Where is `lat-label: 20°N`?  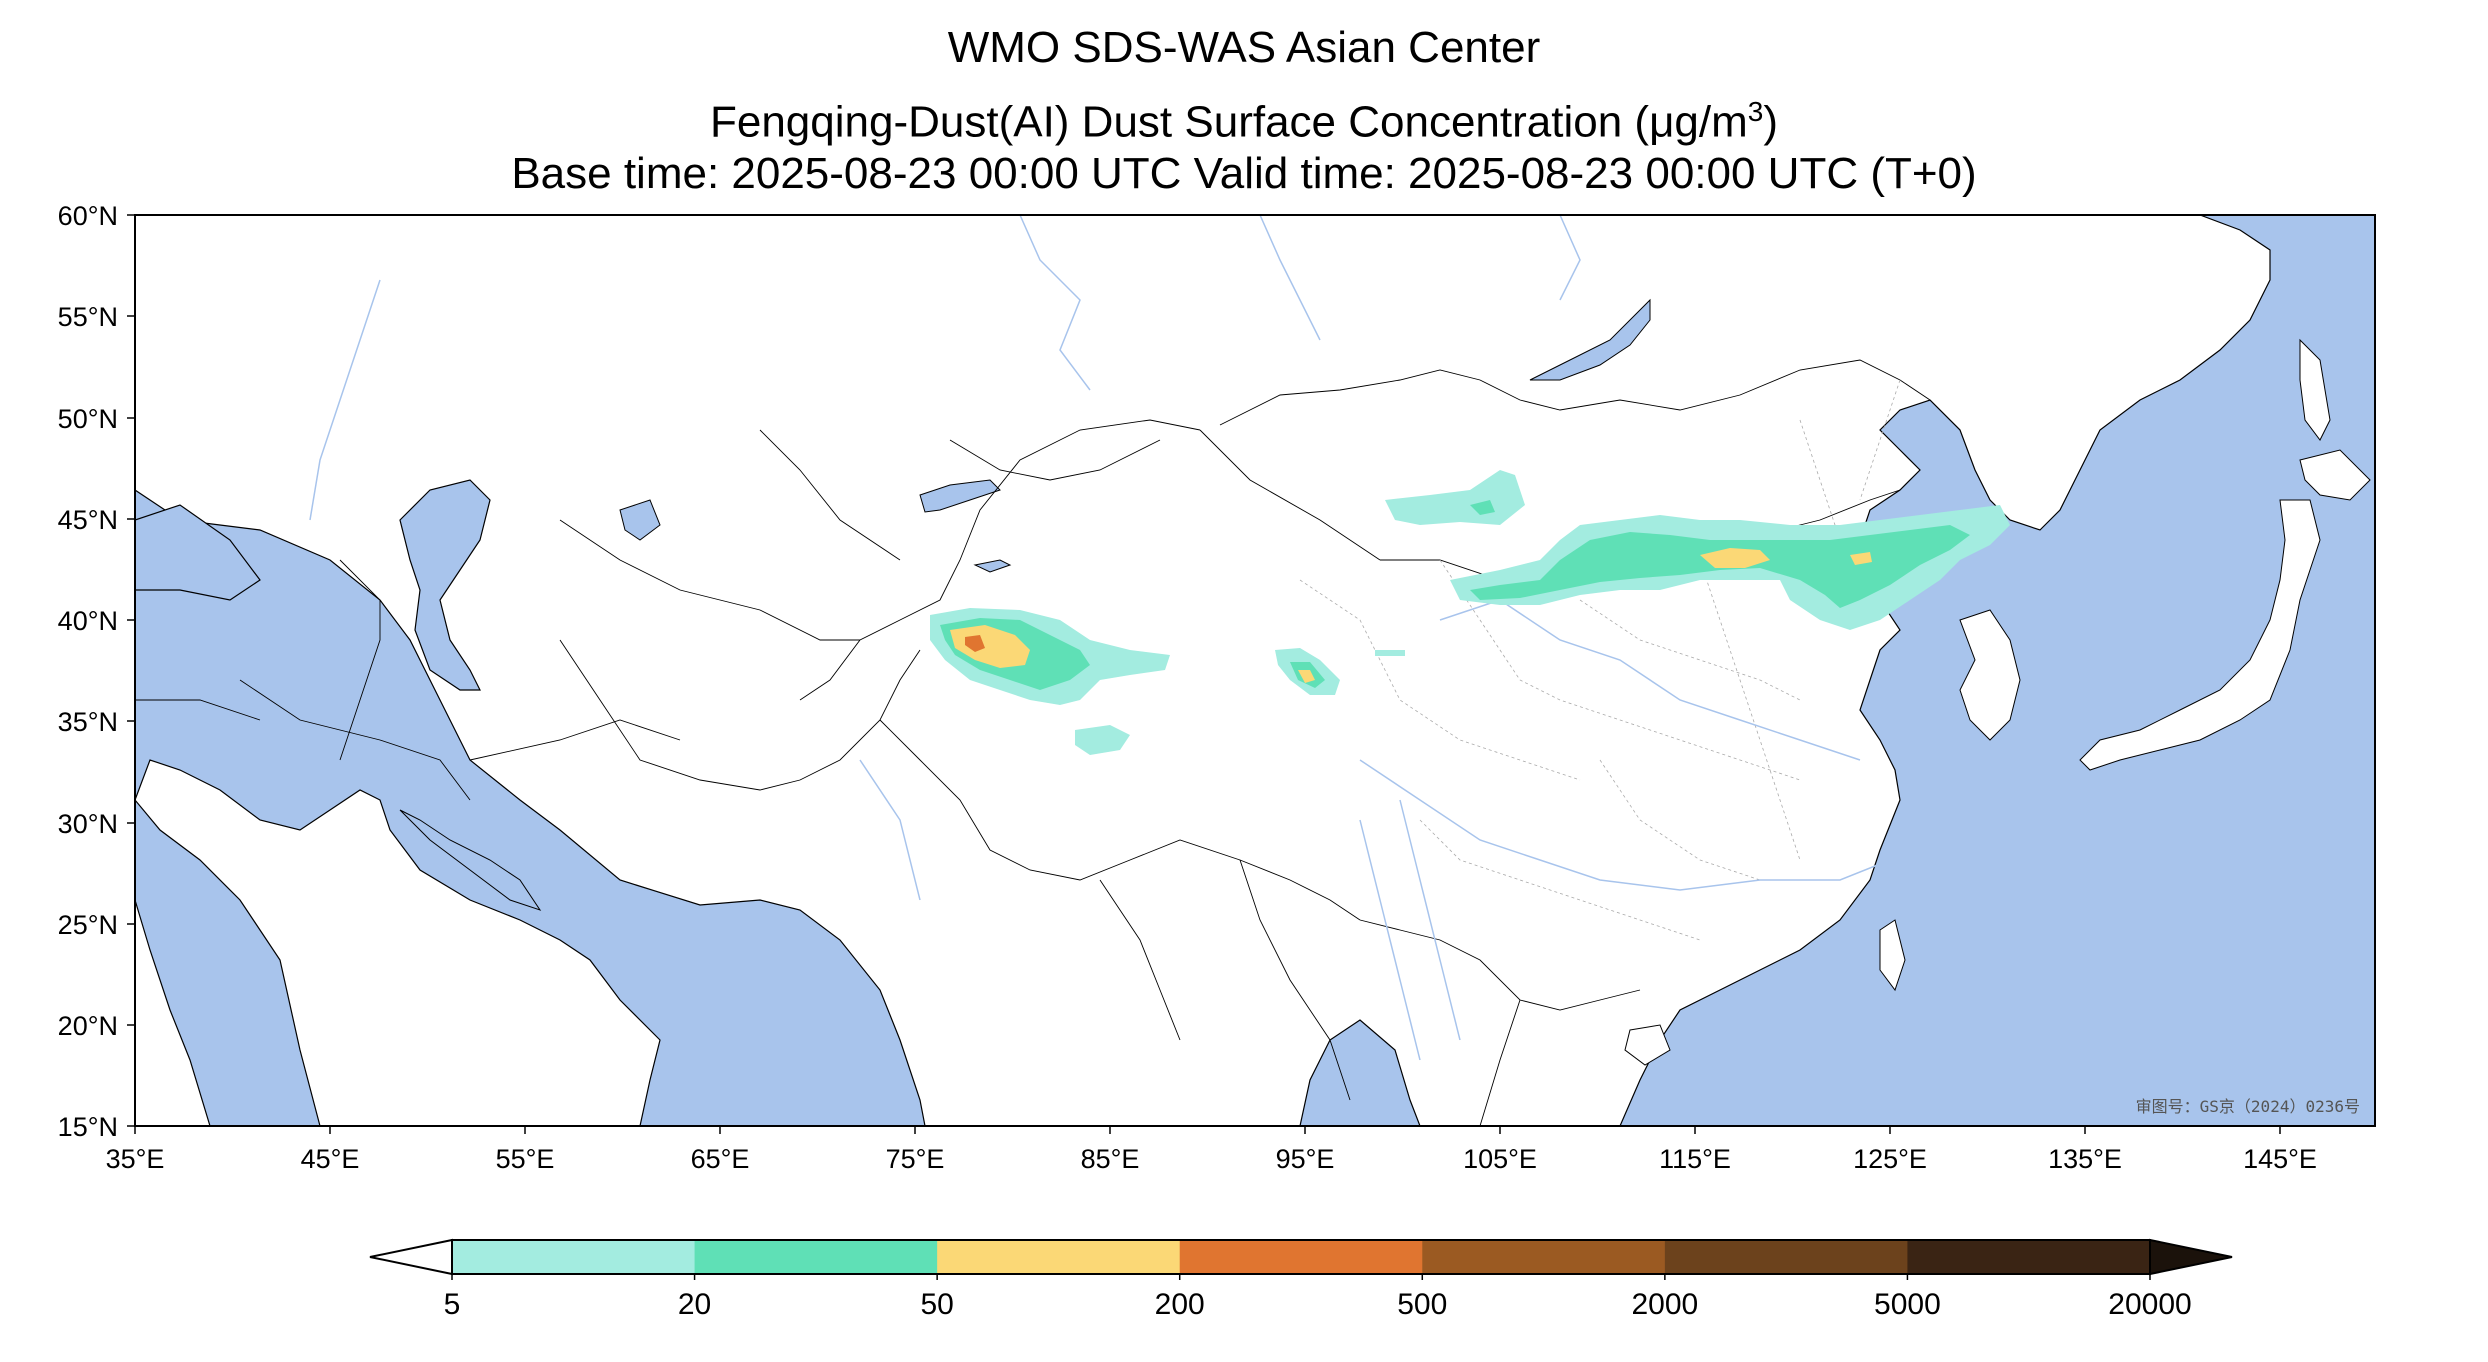
lat-label: 20°N is located at coordinates (88, 1026).